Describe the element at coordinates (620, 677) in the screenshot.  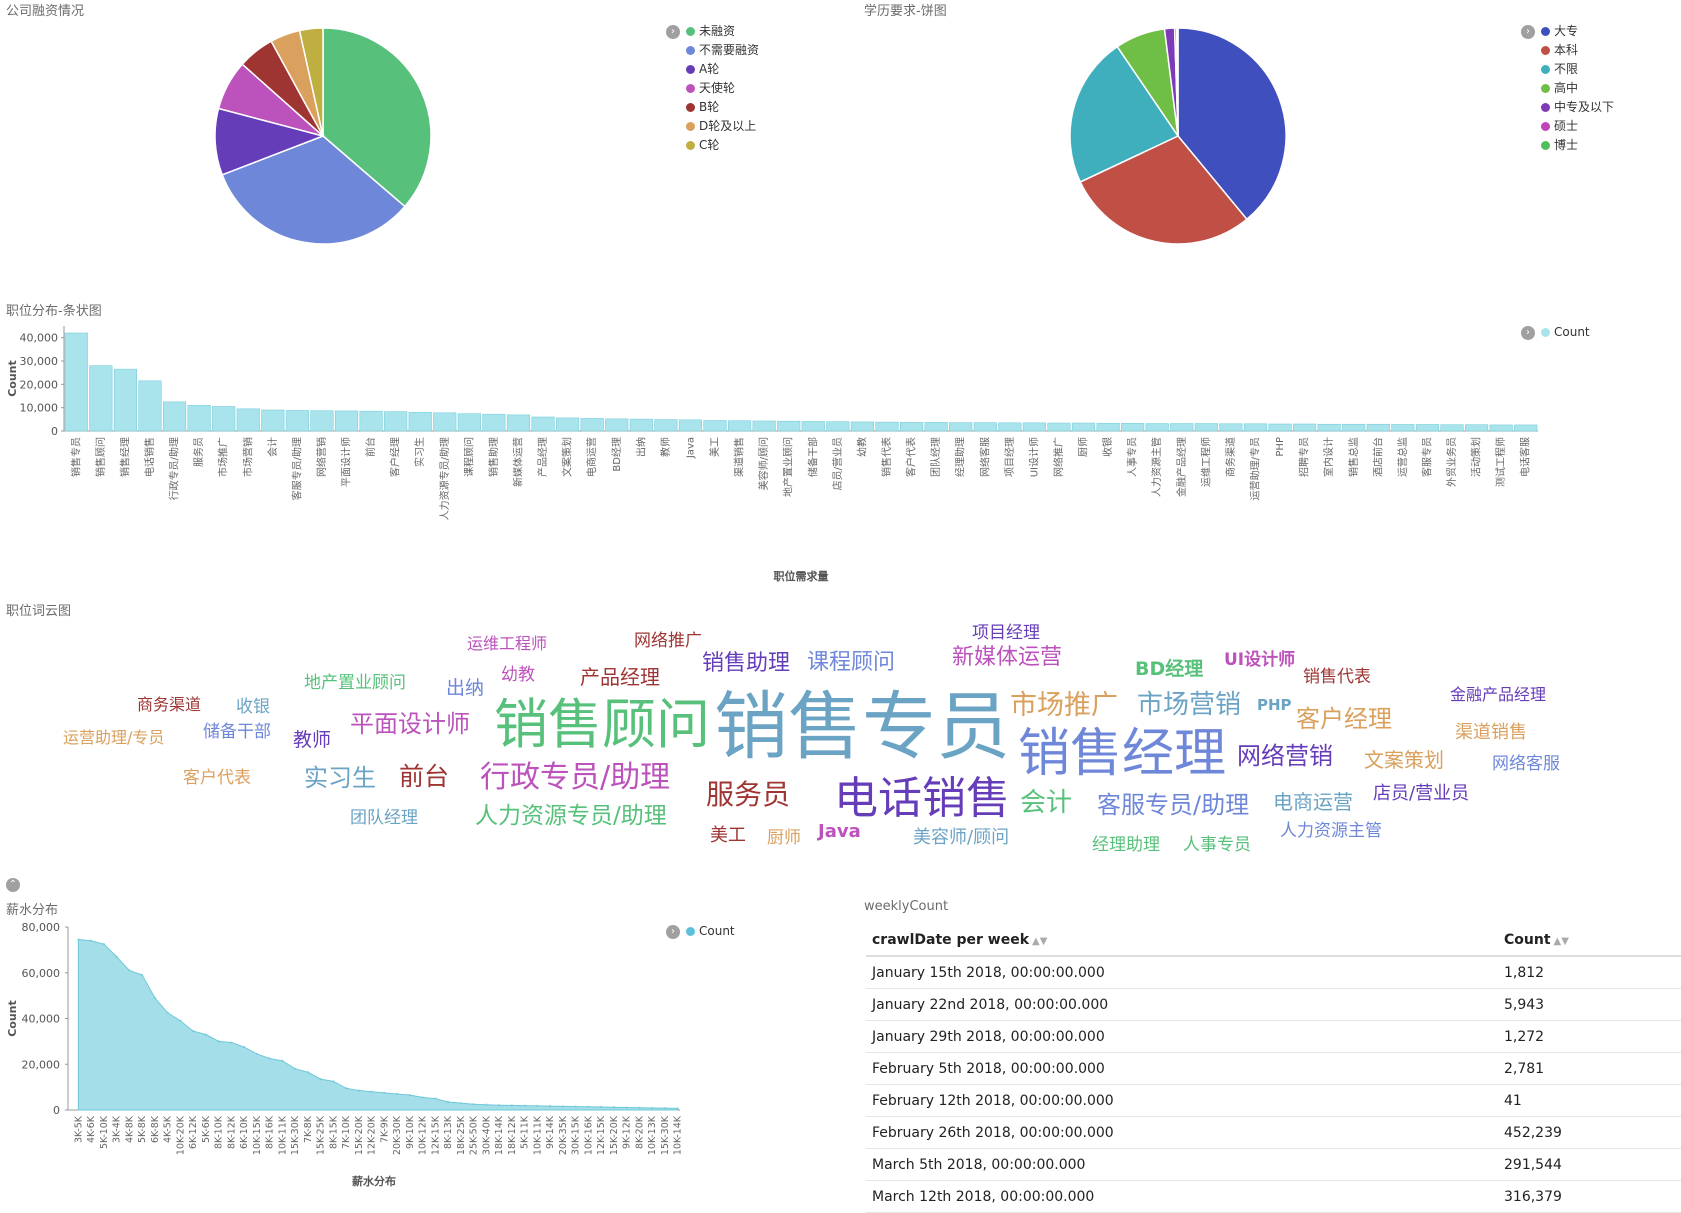
I see `wordcloud-word: 产品经理` at that location.